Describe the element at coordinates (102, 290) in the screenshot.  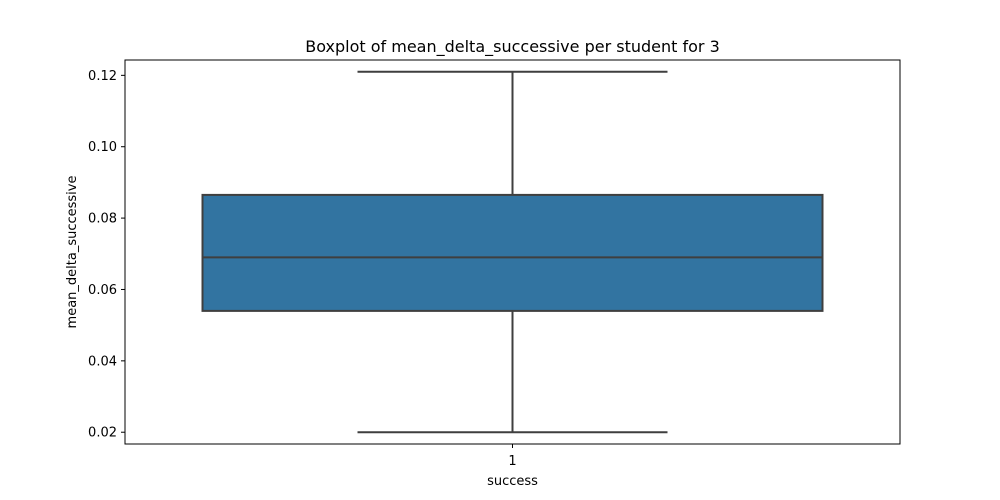
I see `y-tick-label: 0.06` at that location.